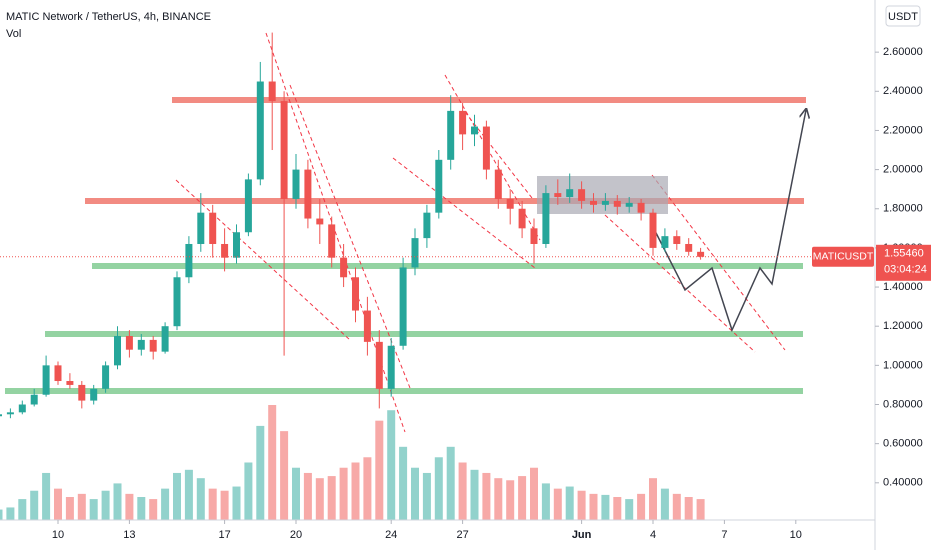 Image resolution: width=932 pixels, height=550 pixels. I want to click on y-tick-label: 1.20000, so click(903, 326).